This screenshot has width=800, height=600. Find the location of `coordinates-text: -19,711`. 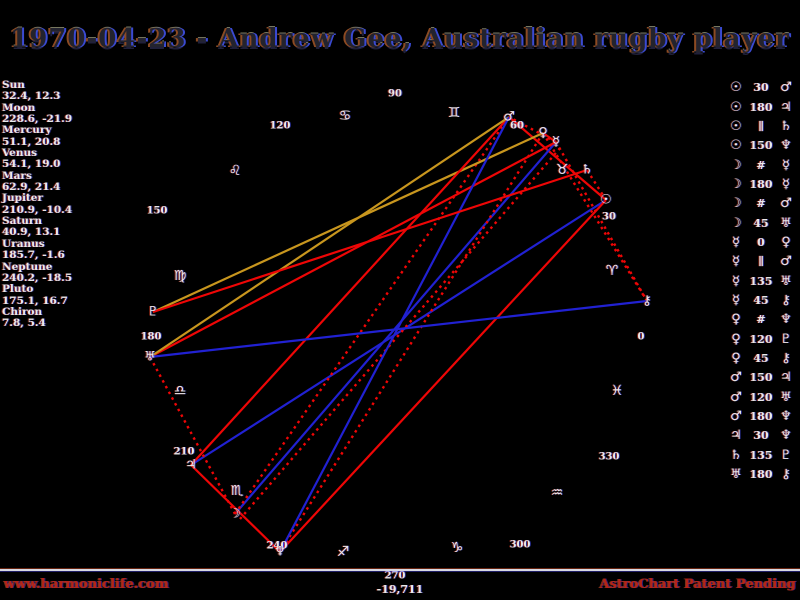

coordinates-text: -19,711 is located at coordinates (400, 589).